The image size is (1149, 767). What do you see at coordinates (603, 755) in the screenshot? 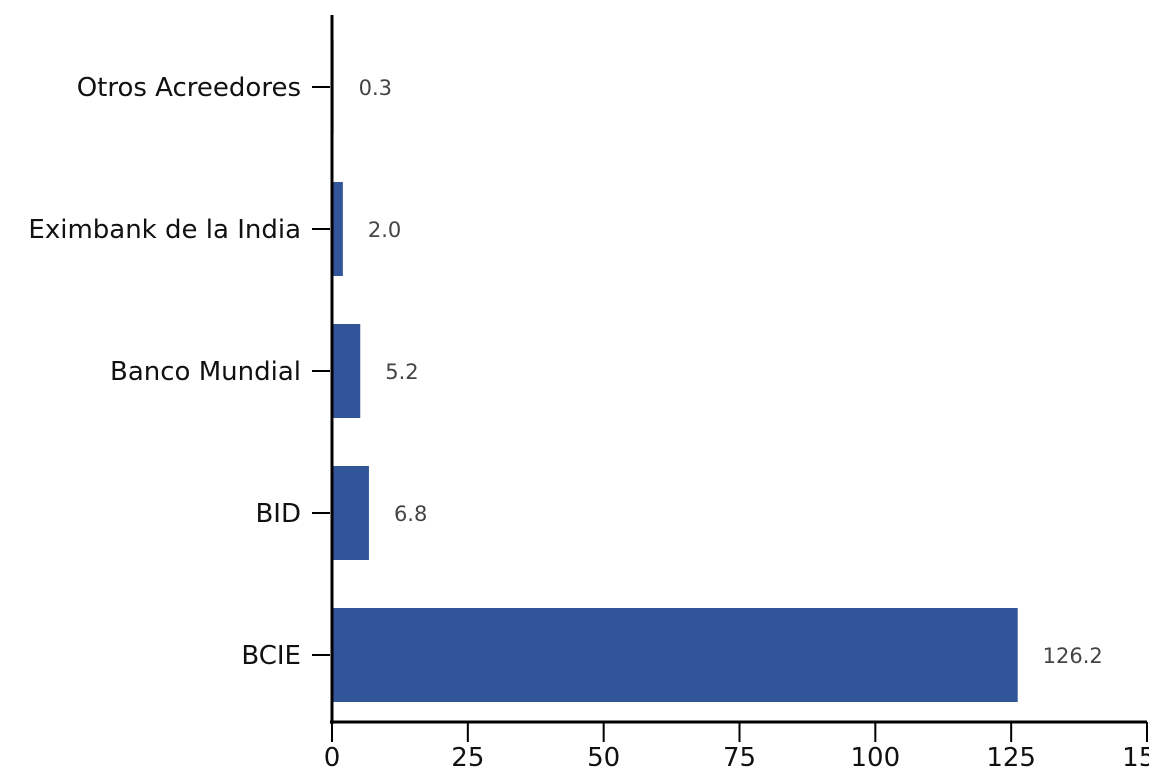
I see `x-tick-label-50: 50` at bounding box center [603, 755].